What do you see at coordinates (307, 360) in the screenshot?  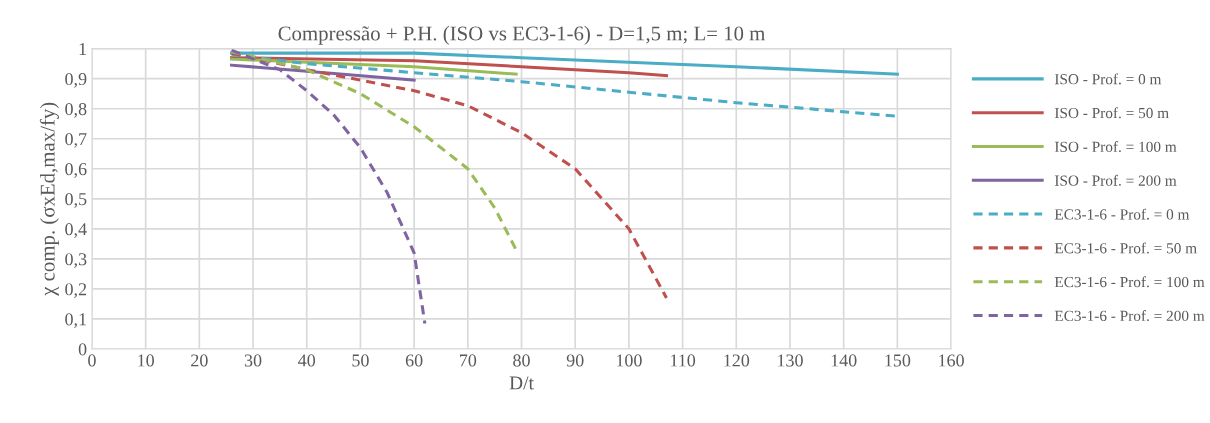 I see `x-tick-label: 40` at bounding box center [307, 360].